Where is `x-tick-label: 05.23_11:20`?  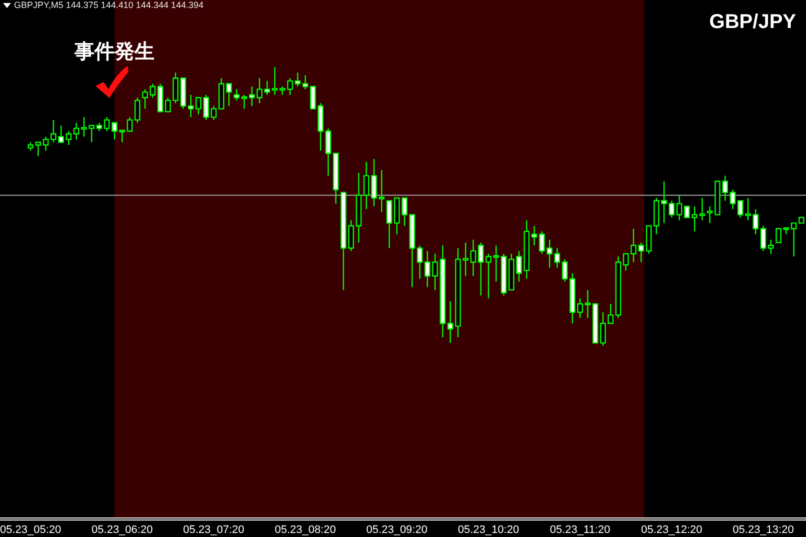
x-tick-label: 05.23_11:20 is located at coordinates (580, 530).